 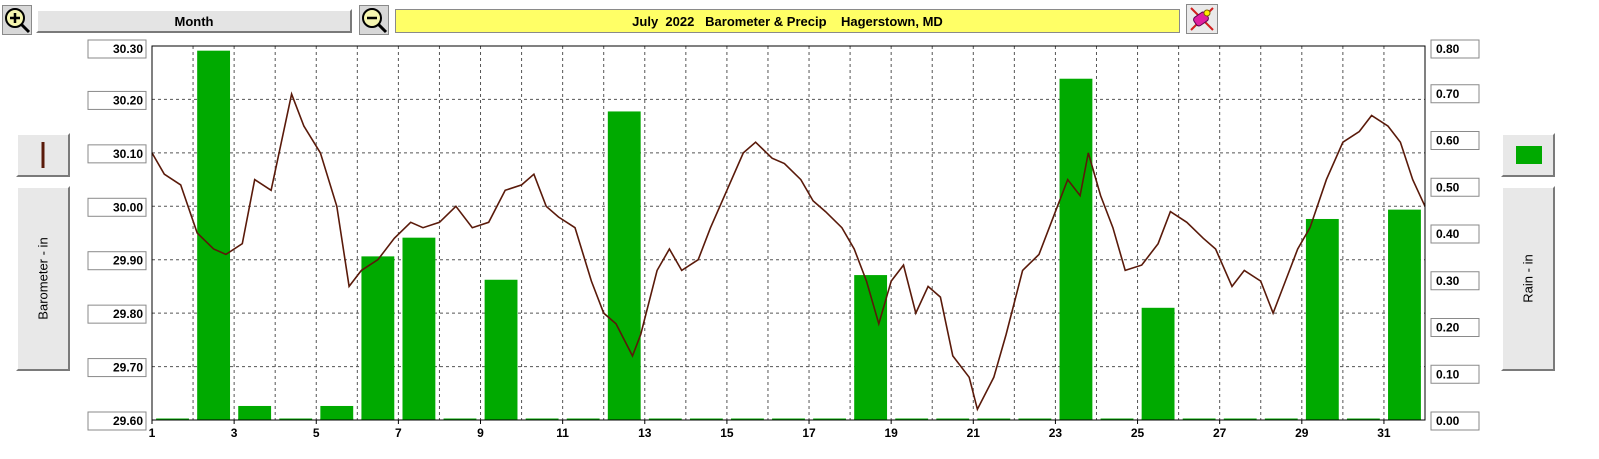 What do you see at coordinates (117, 235) in the screenshot?
I see `left-axis-ticks: 30.30 30.20 30.10 30.00 29.90 29.80 29.70 29.60` at bounding box center [117, 235].